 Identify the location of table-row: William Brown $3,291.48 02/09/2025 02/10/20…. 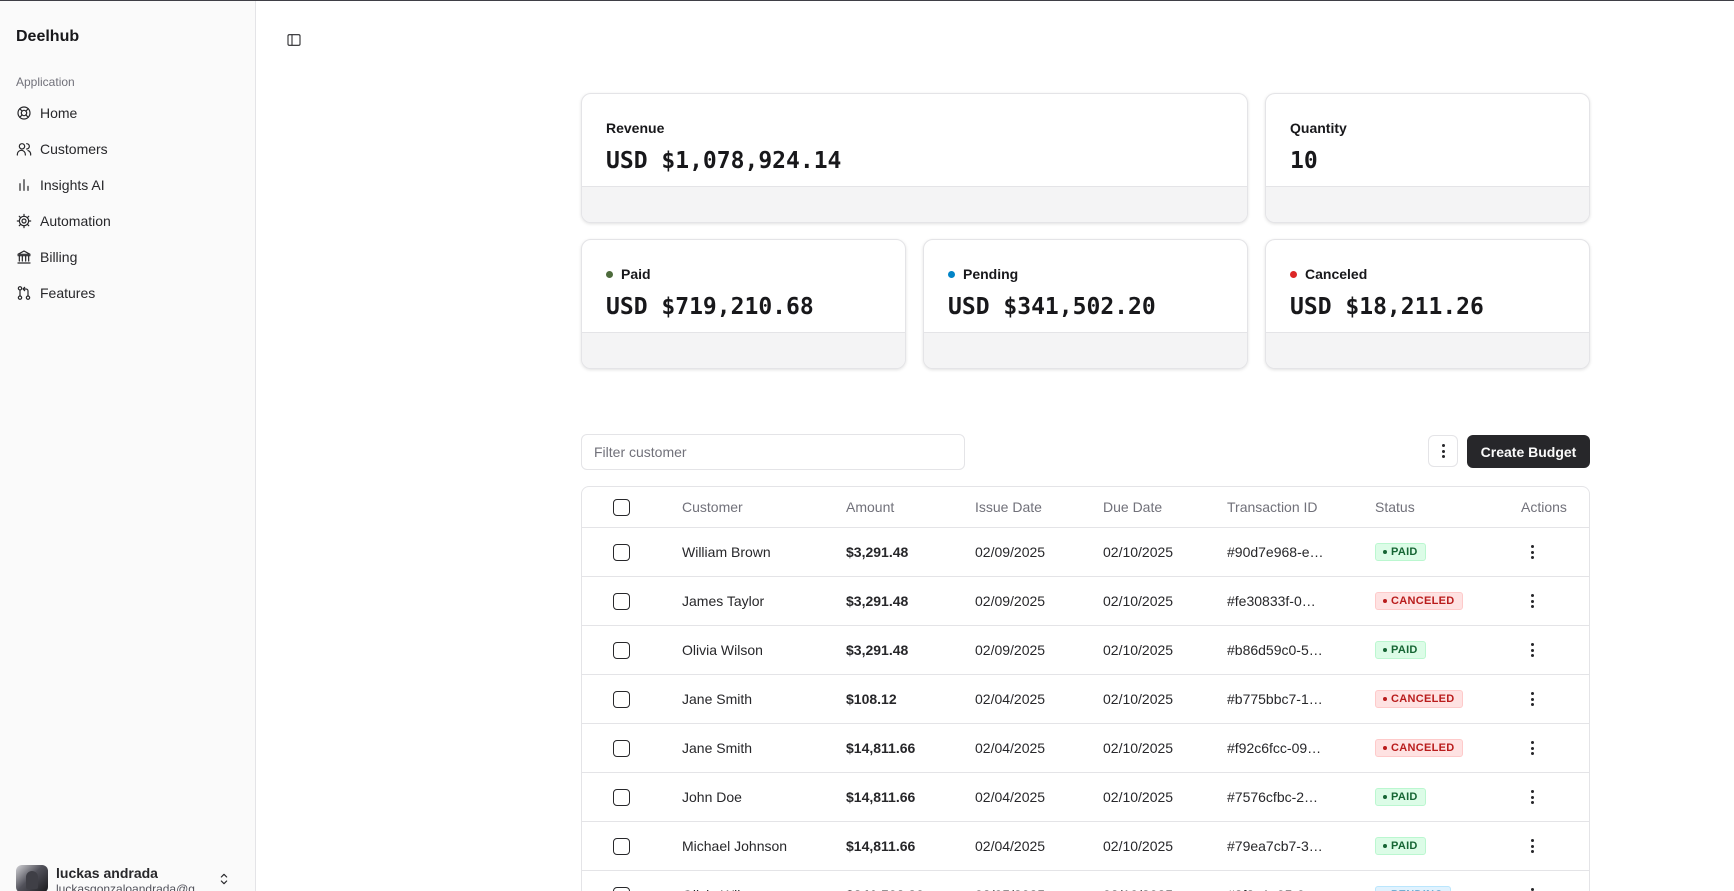
(1085, 552).